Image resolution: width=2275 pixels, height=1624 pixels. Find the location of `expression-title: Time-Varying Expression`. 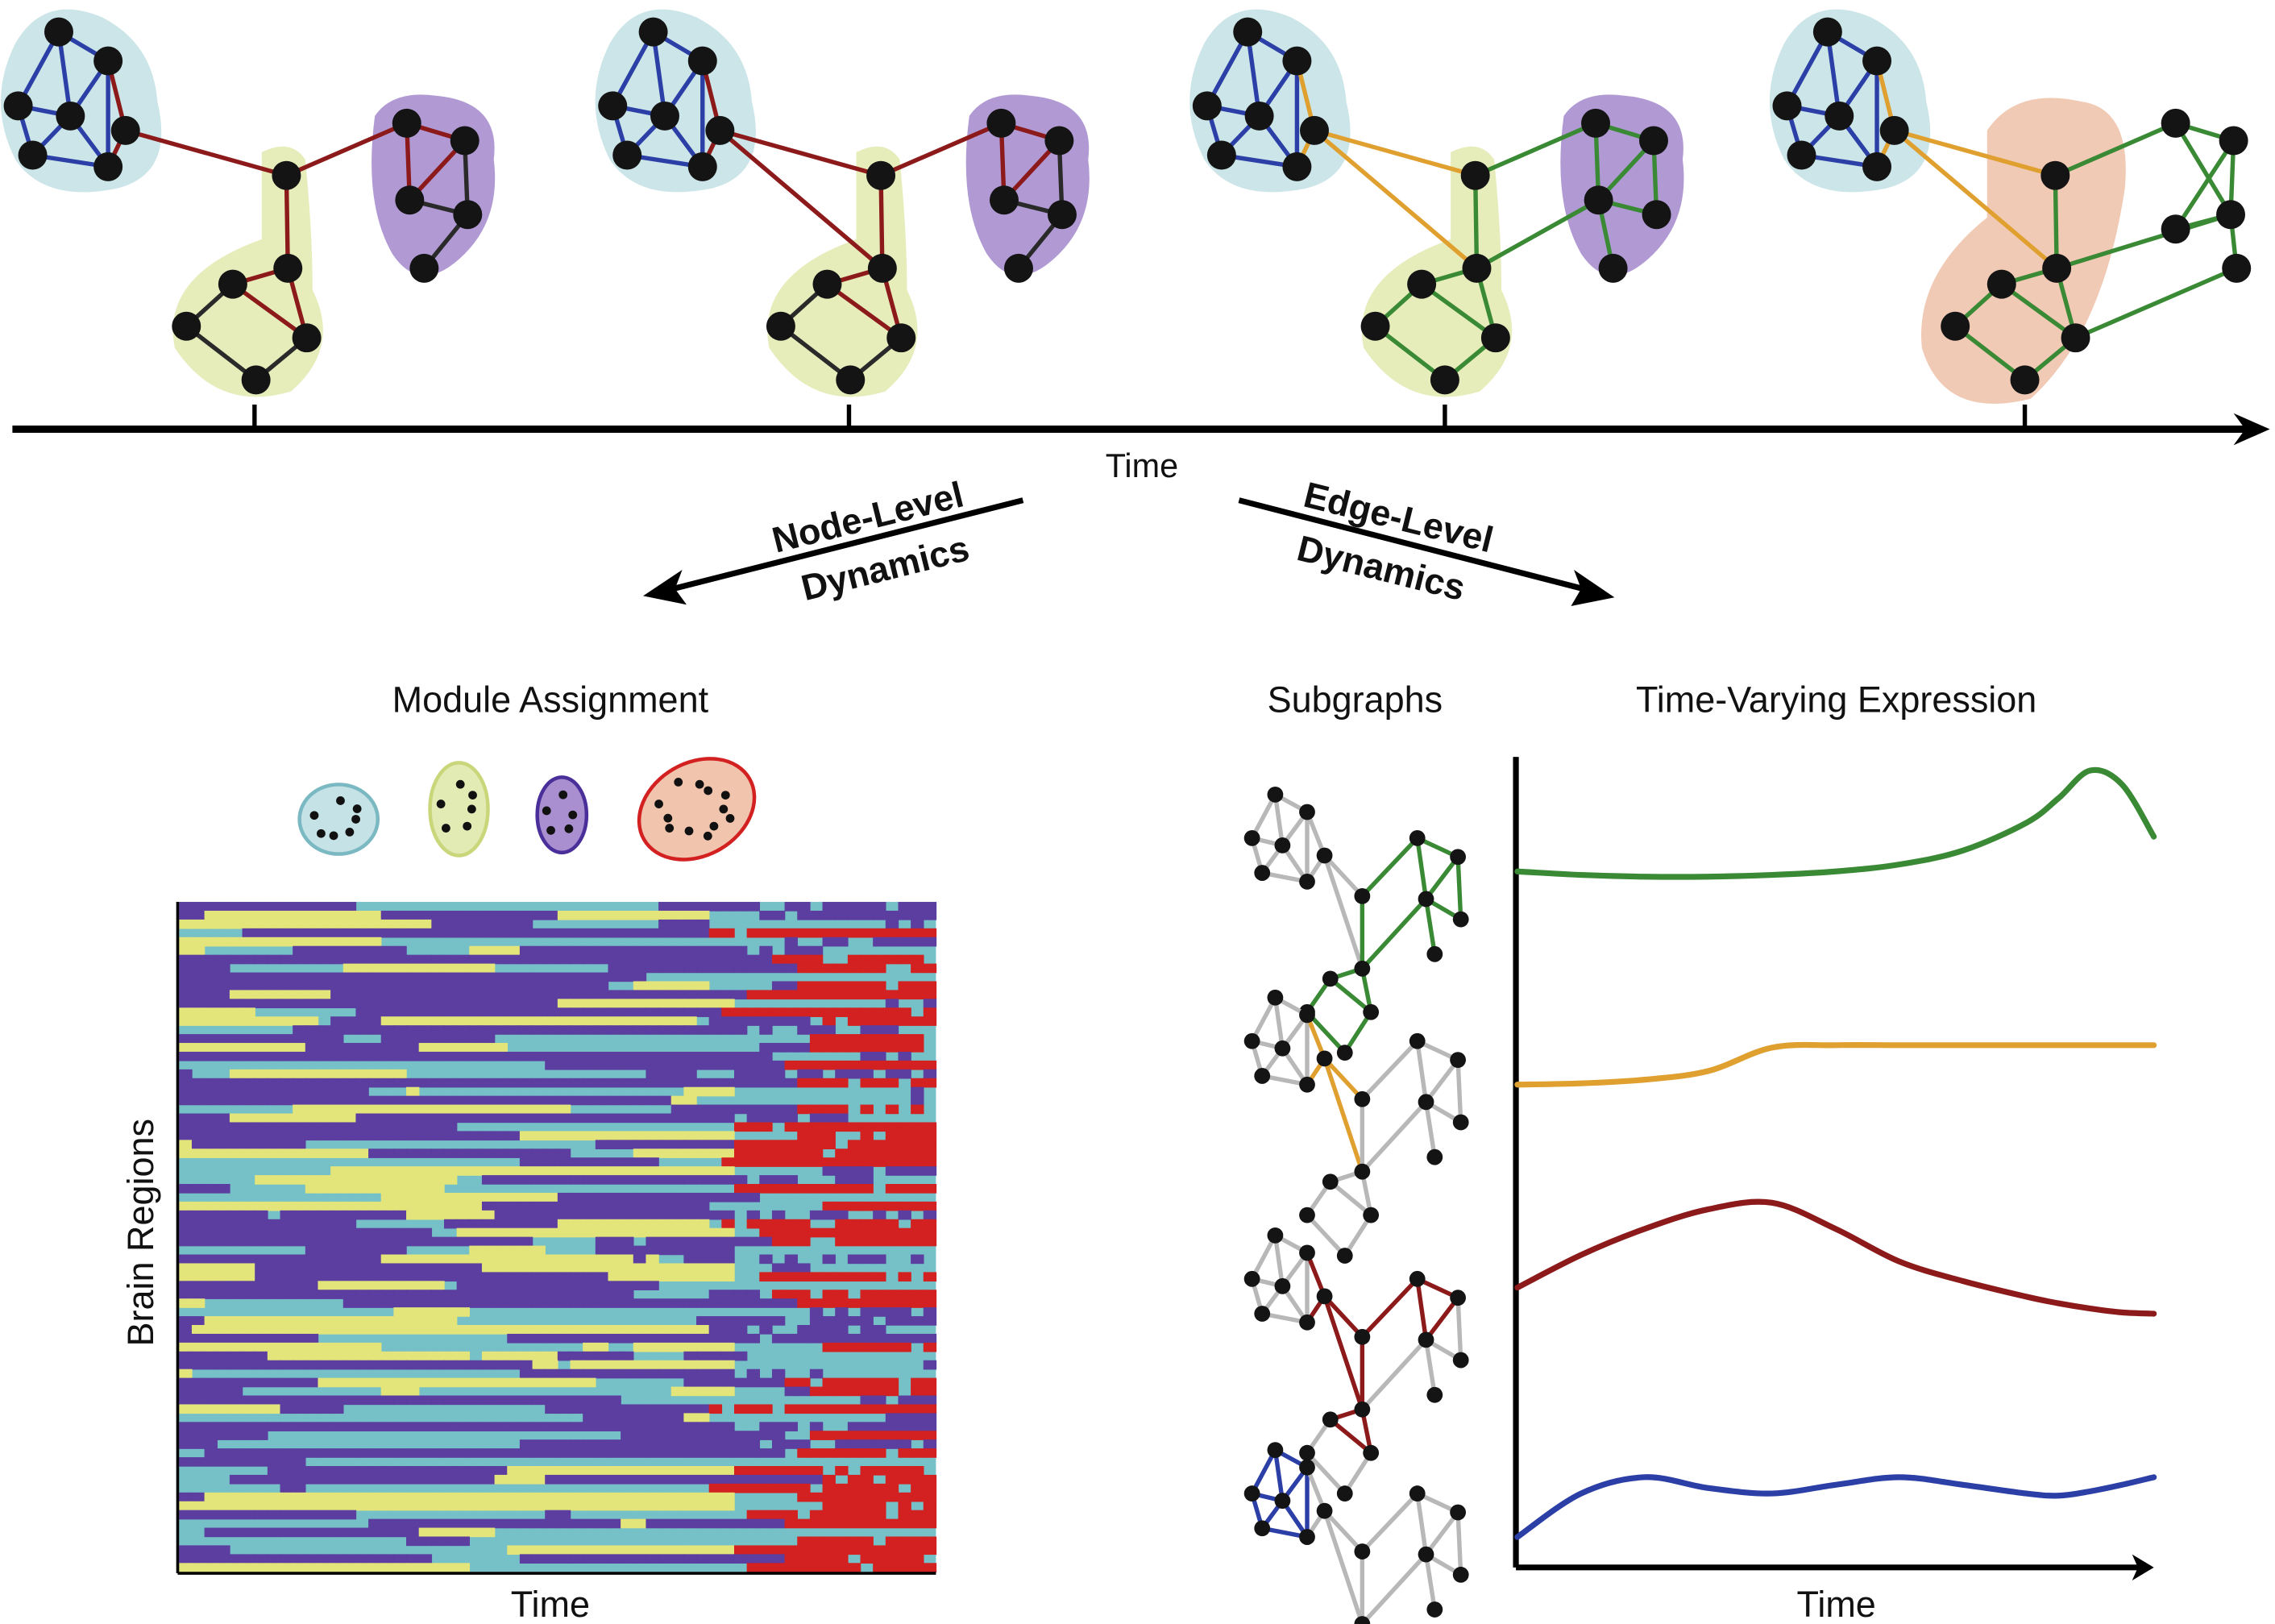

expression-title: Time-Varying Expression is located at coordinates (1836, 699).